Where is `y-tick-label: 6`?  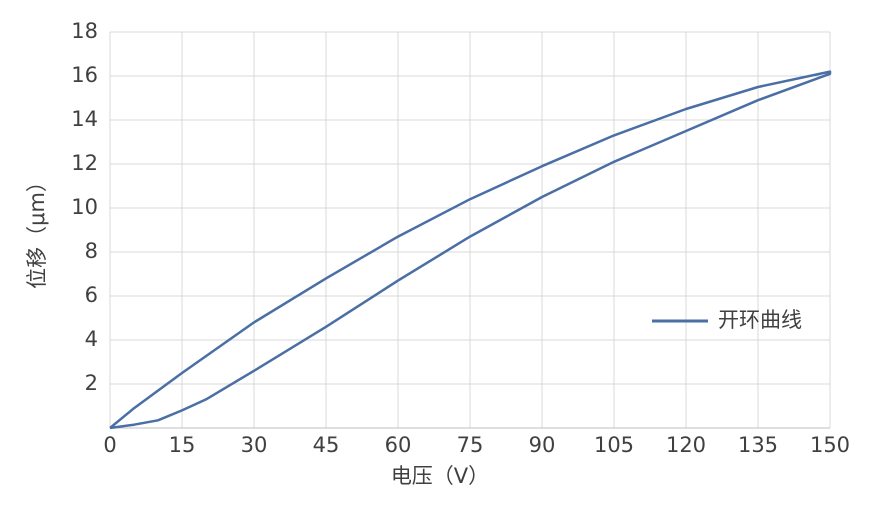
y-tick-label: 6 is located at coordinates (91, 295).